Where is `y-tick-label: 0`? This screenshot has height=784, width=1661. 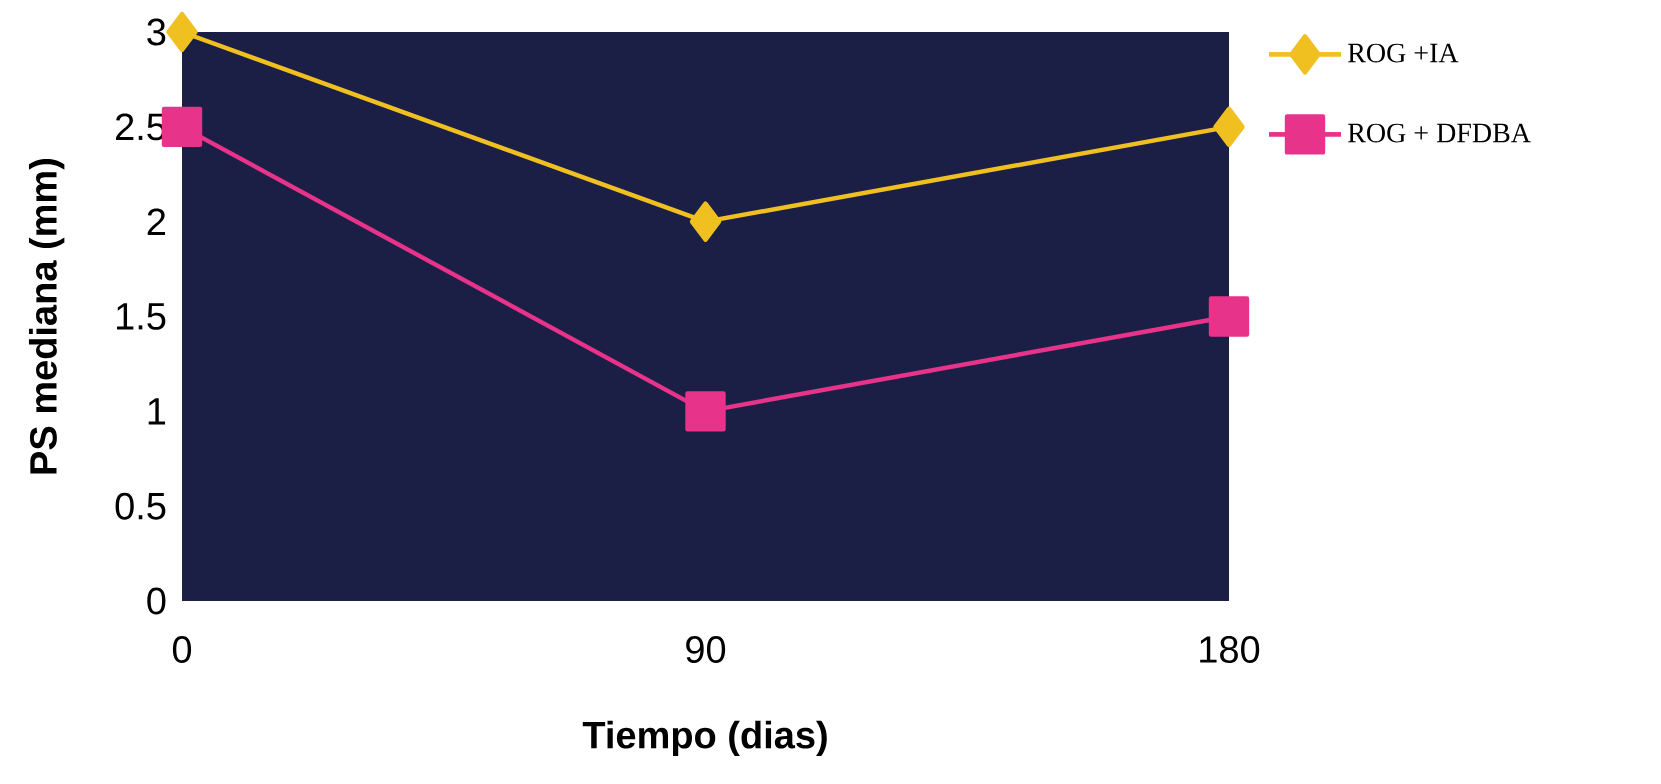 y-tick-label: 0 is located at coordinates (156, 601).